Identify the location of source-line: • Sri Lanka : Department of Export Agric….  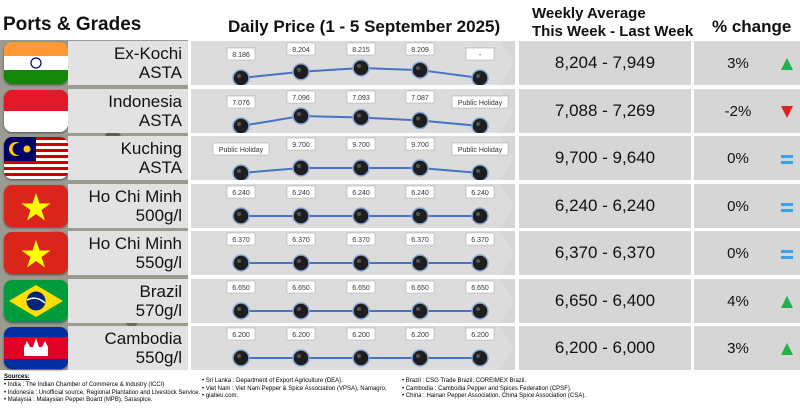
(272, 381).